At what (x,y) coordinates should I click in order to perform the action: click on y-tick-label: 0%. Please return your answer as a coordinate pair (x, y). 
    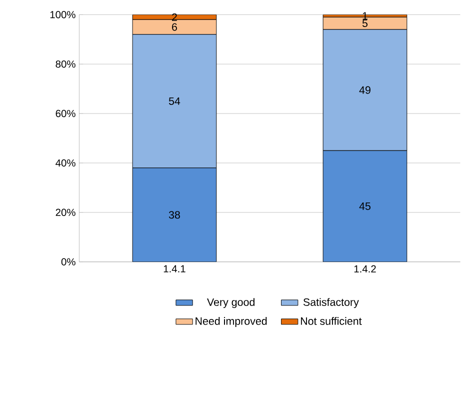
    Looking at the image, I should click on (68, 262).